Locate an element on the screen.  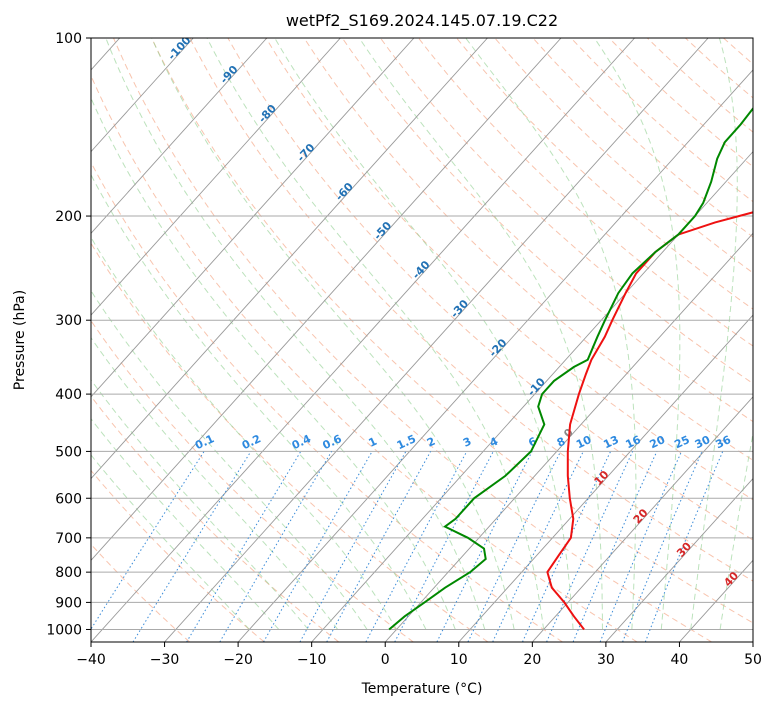
x-tick-label: −40 is located at coordinates (91, 660).